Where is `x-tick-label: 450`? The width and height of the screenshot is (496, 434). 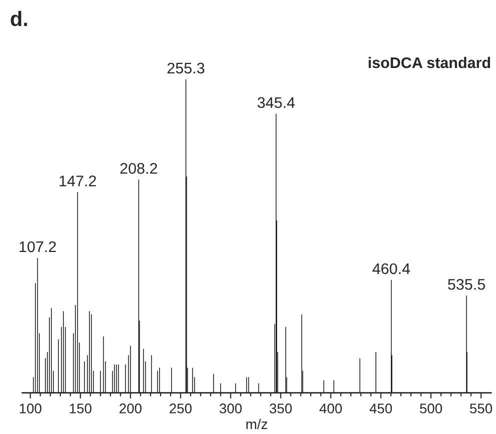 x-tick-label: 450 is located at coordinates (381, 409).